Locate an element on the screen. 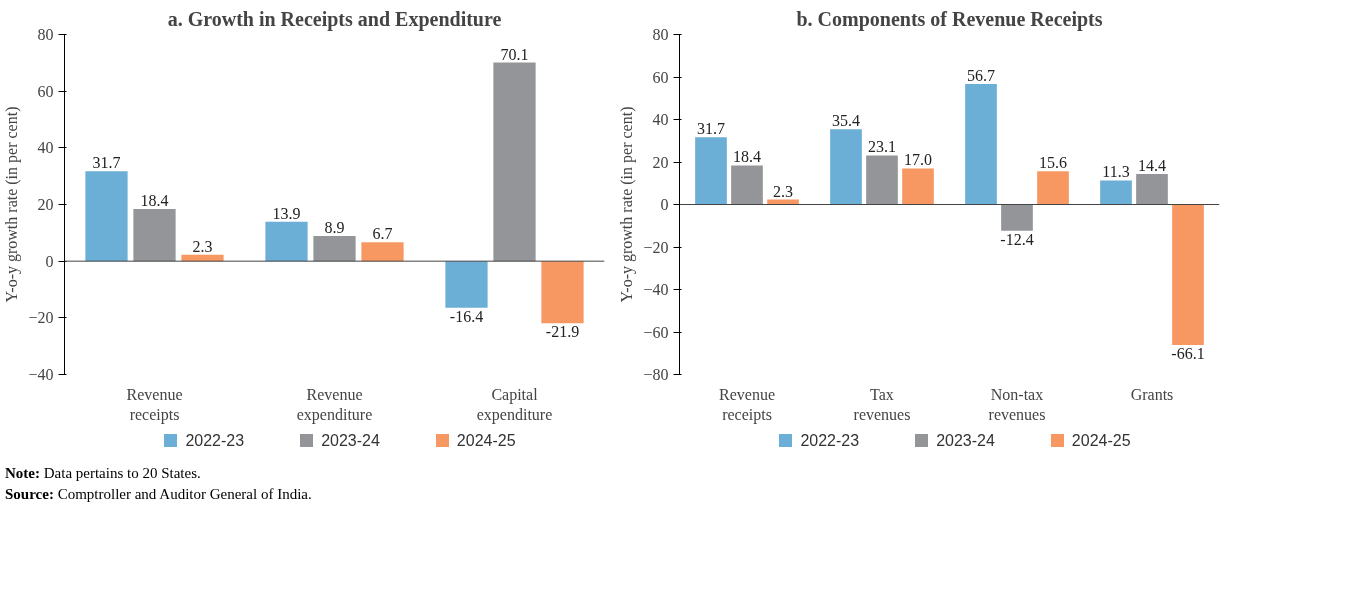 The height and width of the screenshot is (600, 1358). data-label: -16.4 is located at coordinates (466, 316).